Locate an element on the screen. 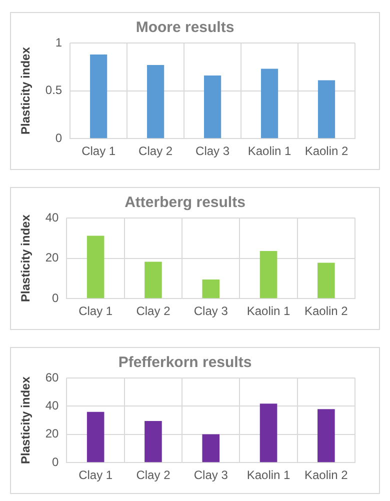 This screenshot has width=390, height=501. chart-title: Pfefferkorn results is located at coordinates (185, 363).